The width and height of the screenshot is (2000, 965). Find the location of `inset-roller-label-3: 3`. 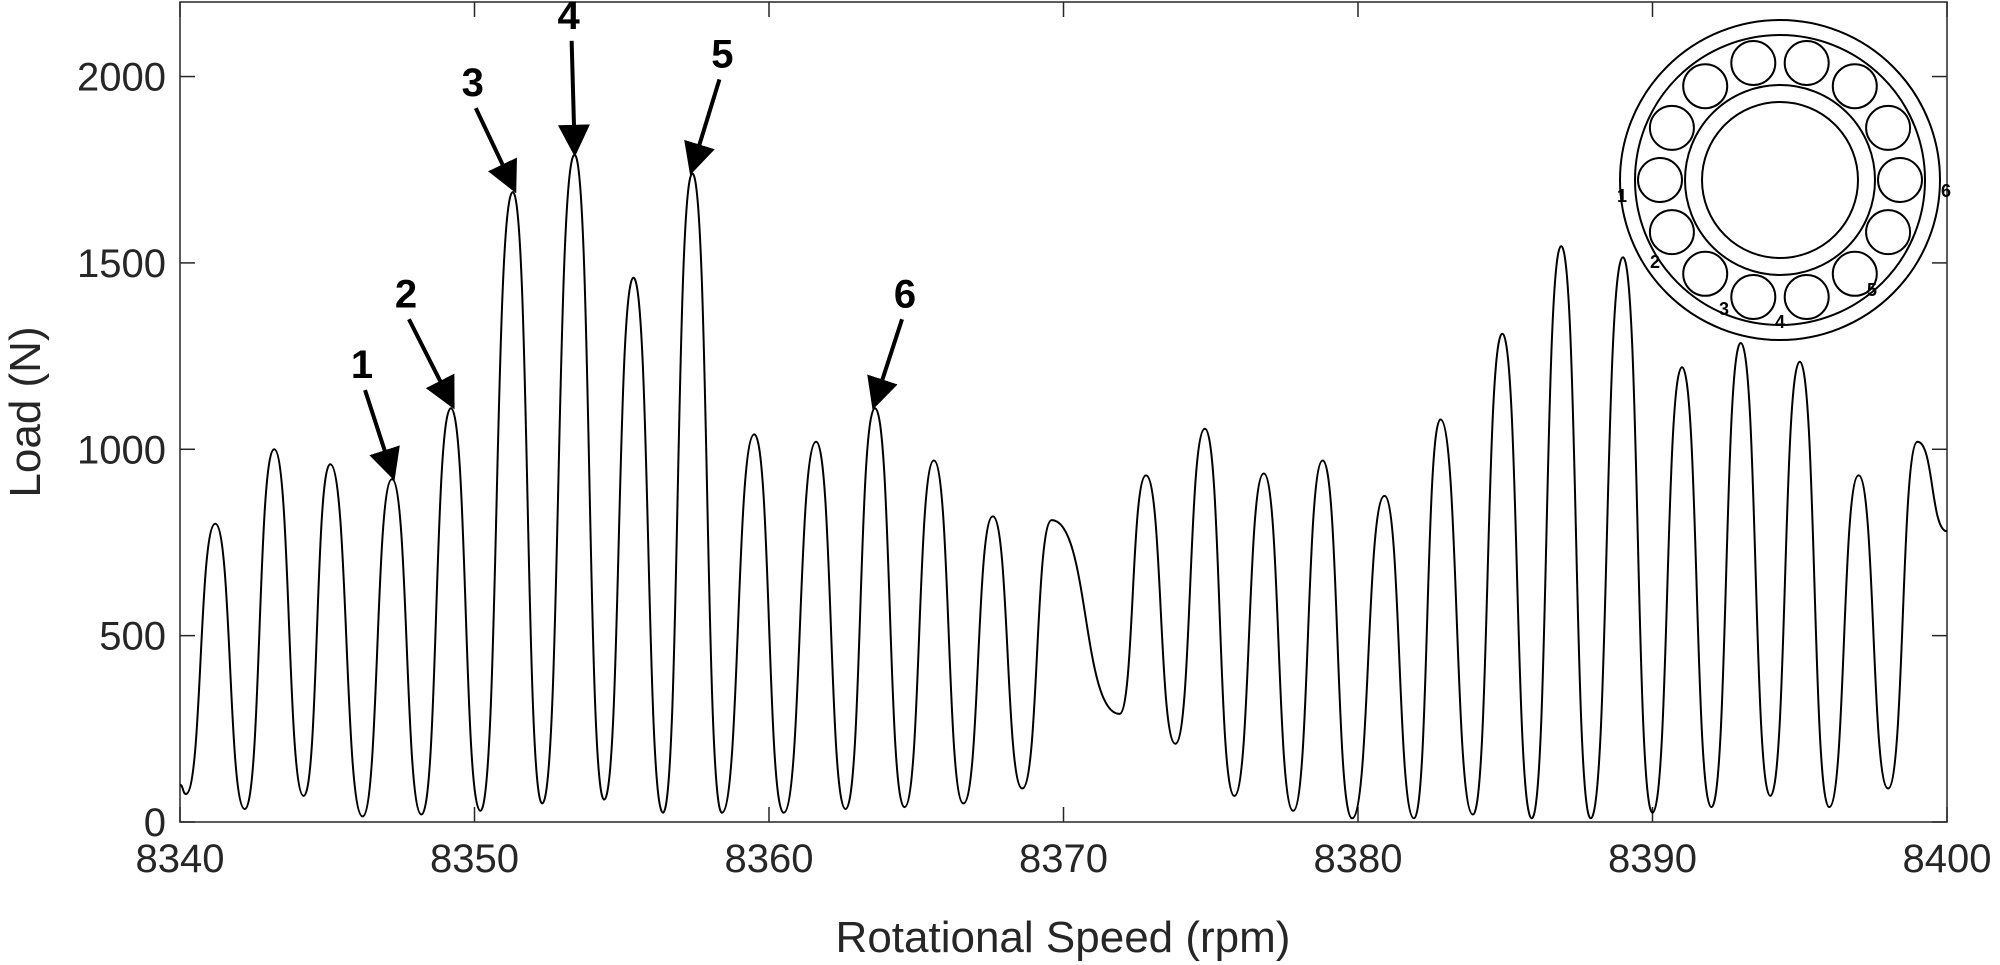

inset-roller-label-3: 3 is located at coordinates (1724, 309).